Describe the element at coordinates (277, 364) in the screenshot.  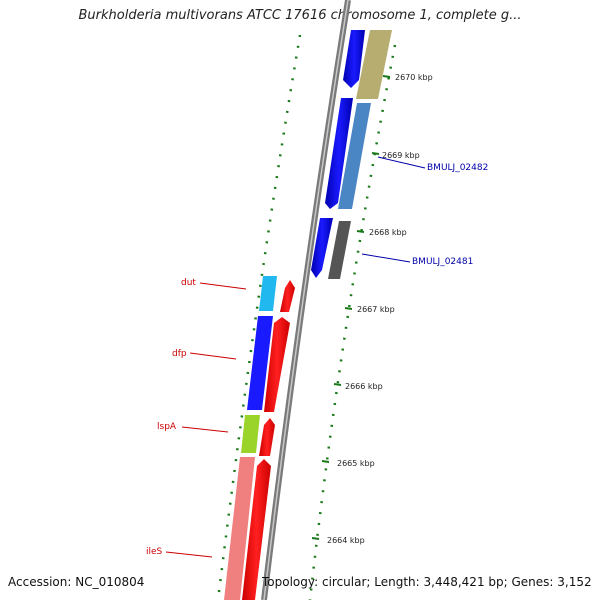
I see `cds-forward-dfp` at that location.